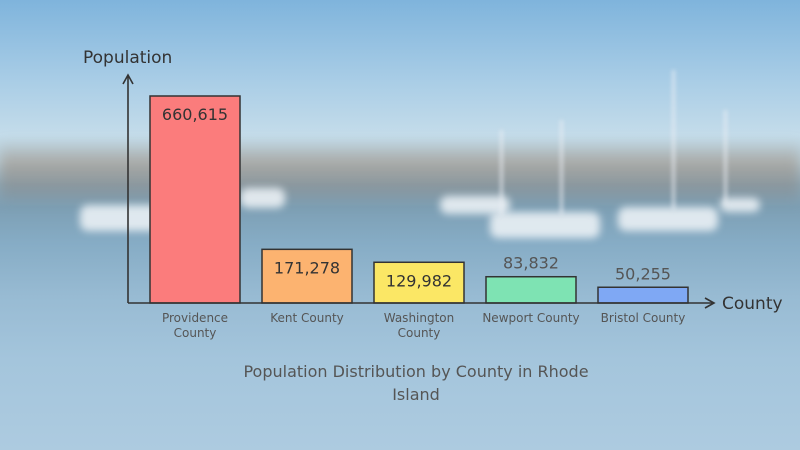 The width and height of the screenshot is (800, 450). Describe the element at coordinates (195, 325) in the screenshot. I see `x-tick-label: Providence County` at that location.